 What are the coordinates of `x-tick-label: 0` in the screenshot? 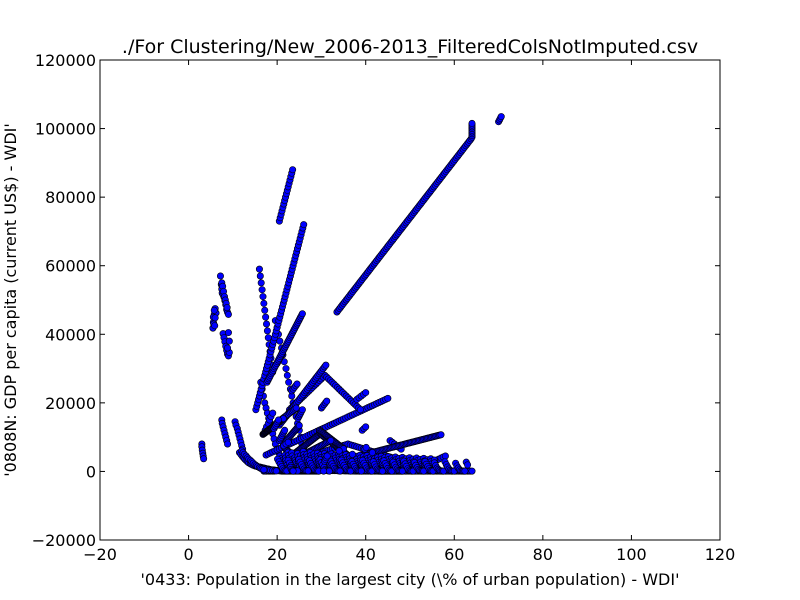 It's located at (188, 554).